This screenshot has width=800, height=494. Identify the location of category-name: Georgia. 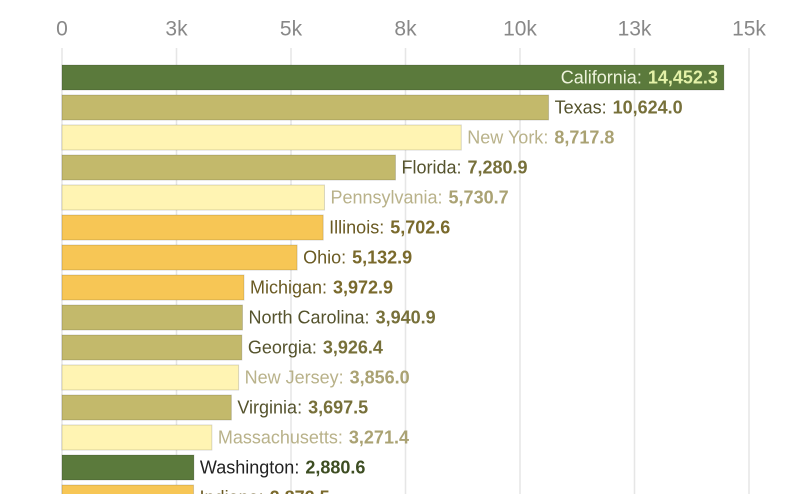
(280, 347).